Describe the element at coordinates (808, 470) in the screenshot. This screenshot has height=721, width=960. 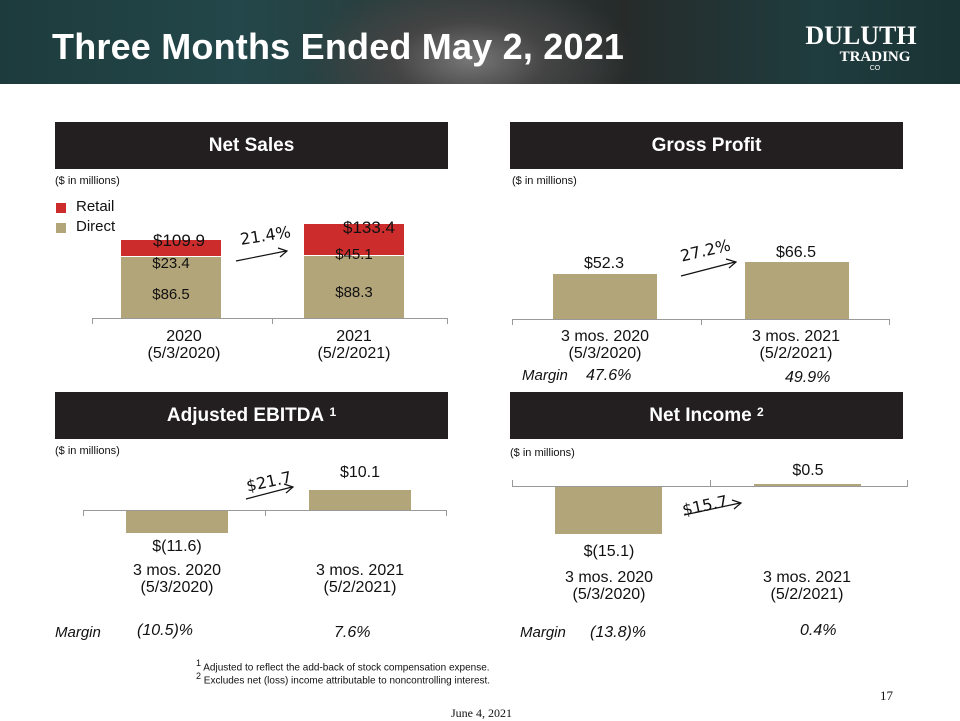
I see `net-income-value-2021: $0.5` at that location.